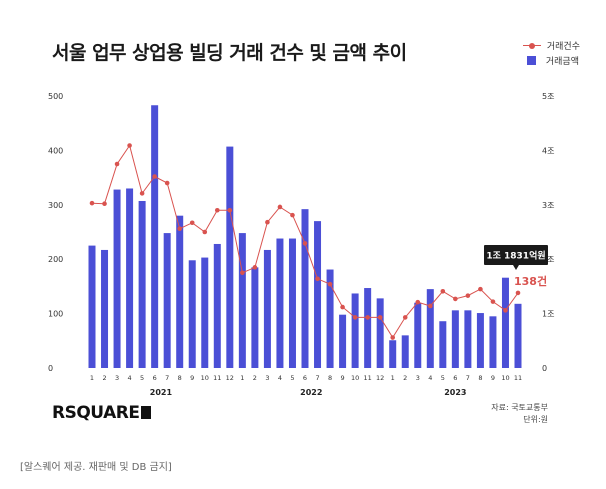 This screenshot has height=489, width=606. Describe the element at coordinates (516, 267) in the screenshot. I see `amount-callout-pointer` at that location.